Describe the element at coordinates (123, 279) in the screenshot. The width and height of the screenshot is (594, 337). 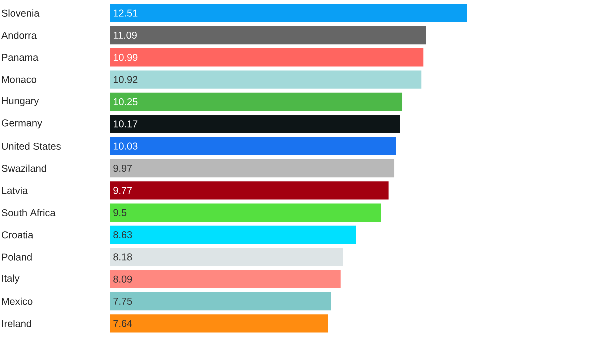
I see `data-label: 8.09` at that location.